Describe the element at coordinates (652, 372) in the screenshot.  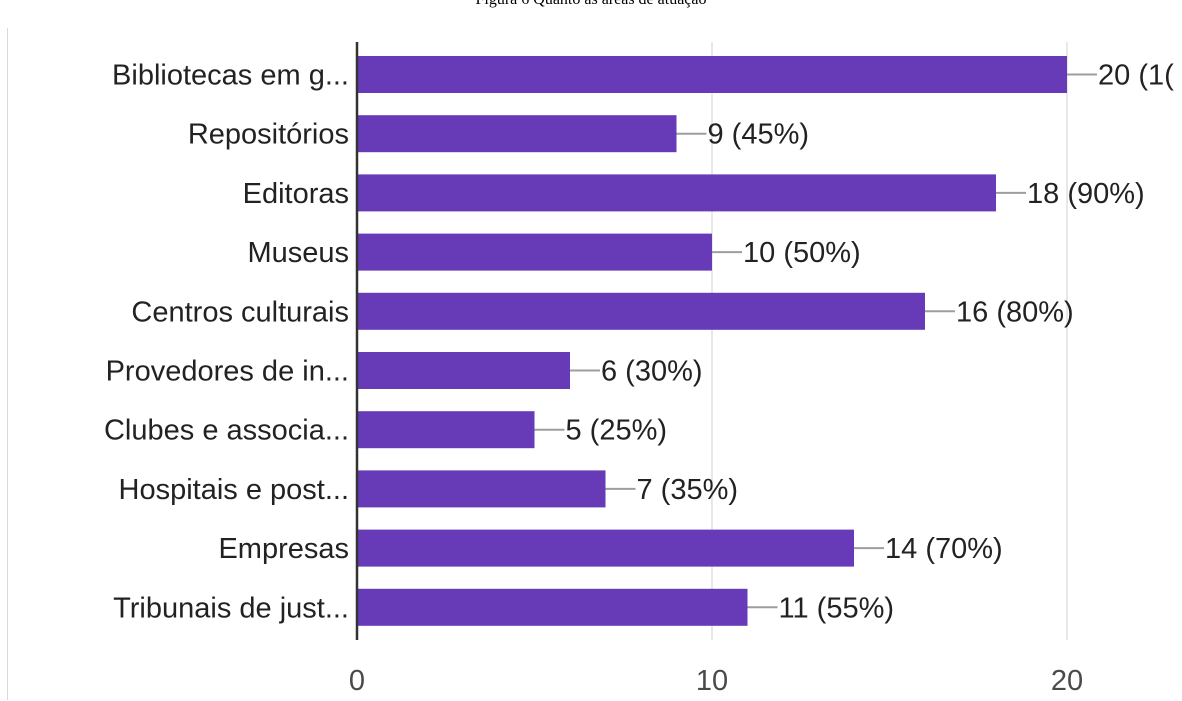
I see `value-label: 6 (30%)` at that location.